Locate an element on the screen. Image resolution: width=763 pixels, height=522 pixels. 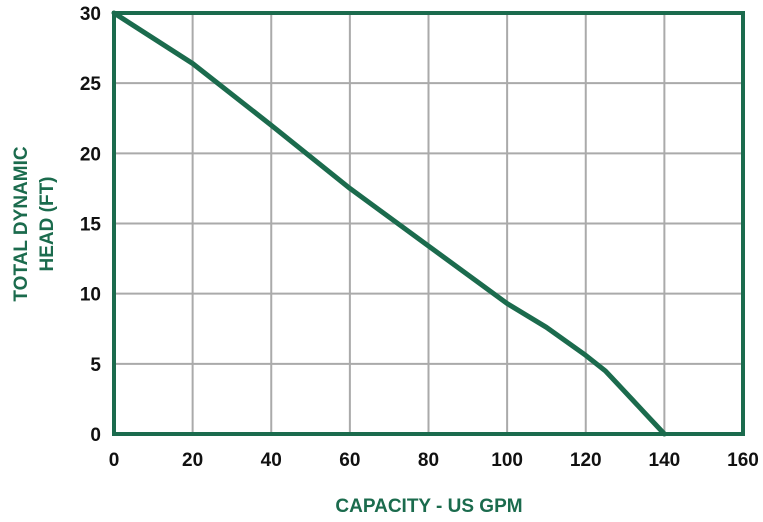
x-tick-label-20: 20 is located at coordinates (192, 460).